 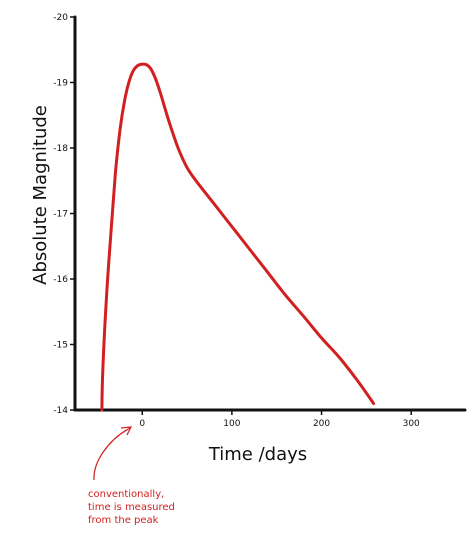 I want to click on x-tick-label: 200, so click(x=321, y=424).